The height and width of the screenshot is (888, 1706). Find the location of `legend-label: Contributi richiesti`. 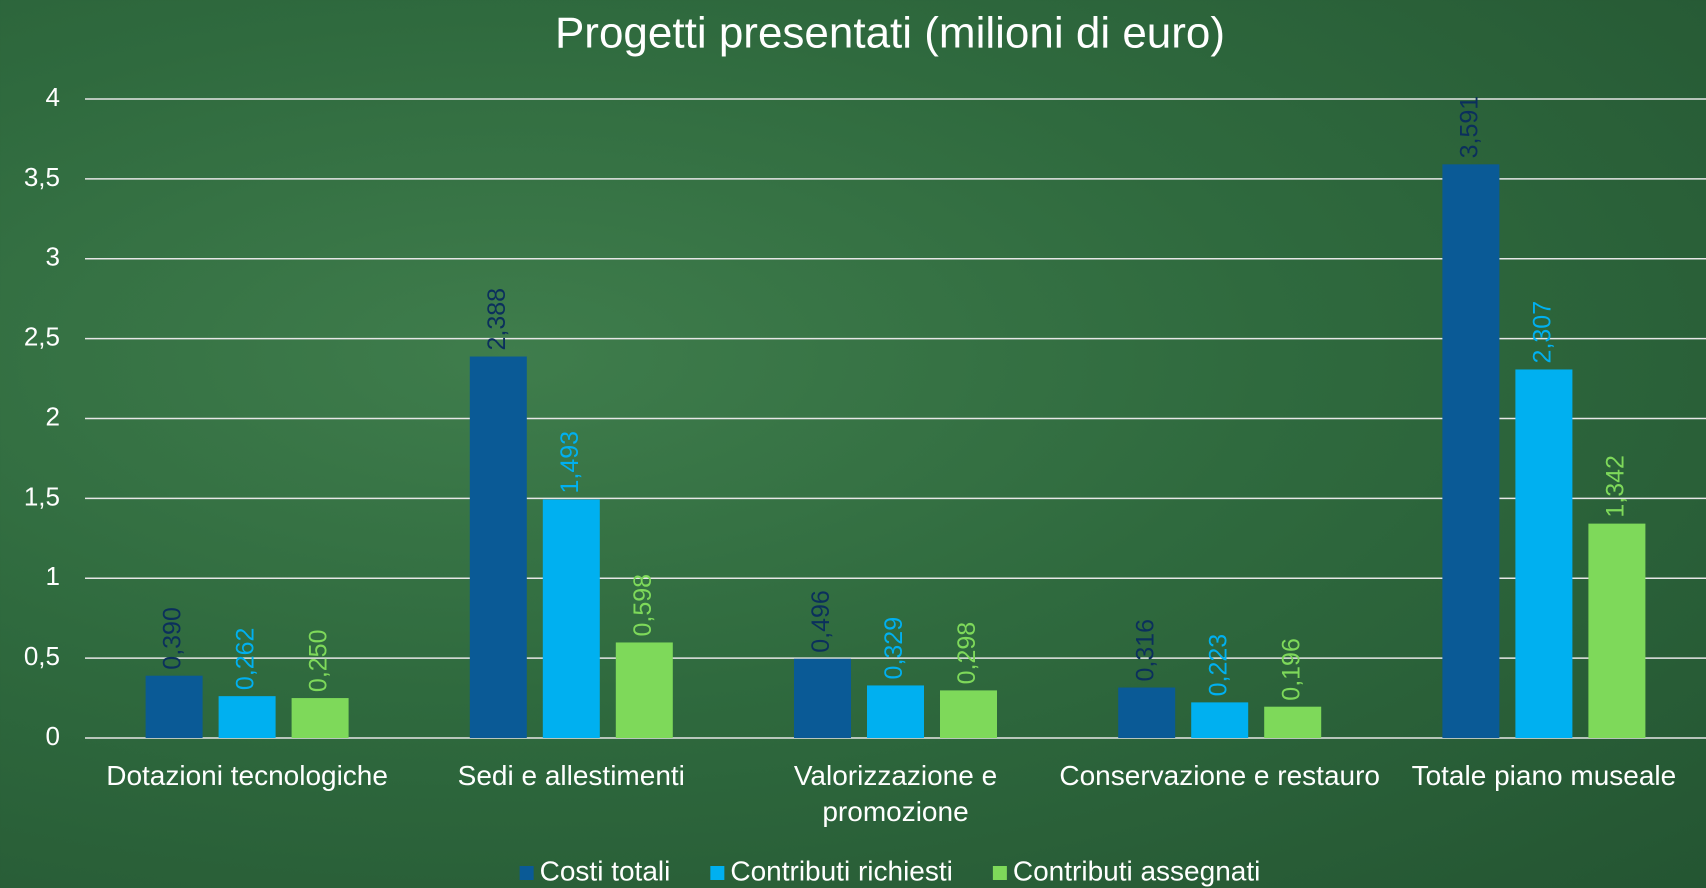

legend-label: Contributi richiesti is located at coordinates (841, 870).